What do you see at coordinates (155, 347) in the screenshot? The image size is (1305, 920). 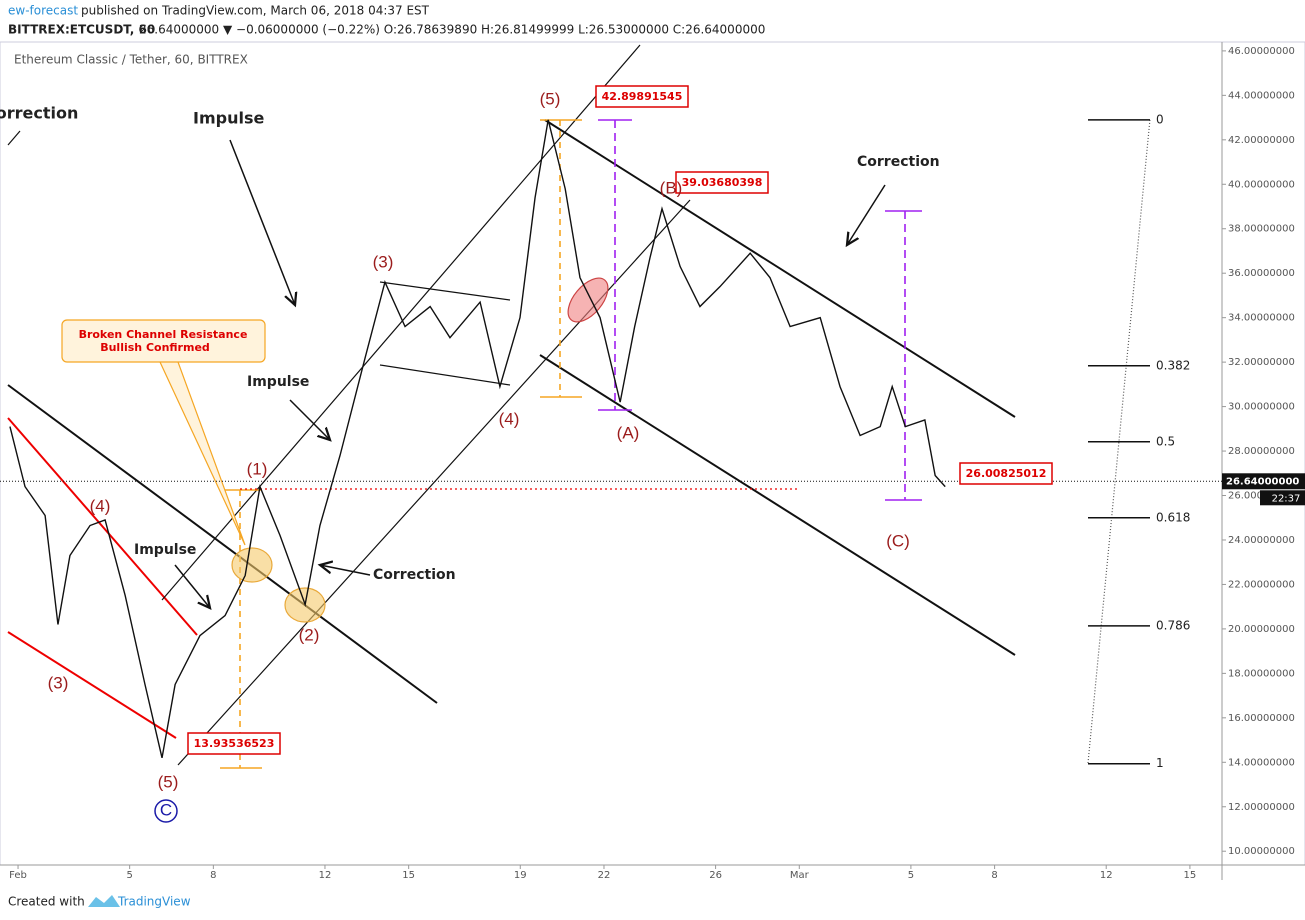 I see `callout-text: Bullish Confirmed` at bounding box center [155, 347].